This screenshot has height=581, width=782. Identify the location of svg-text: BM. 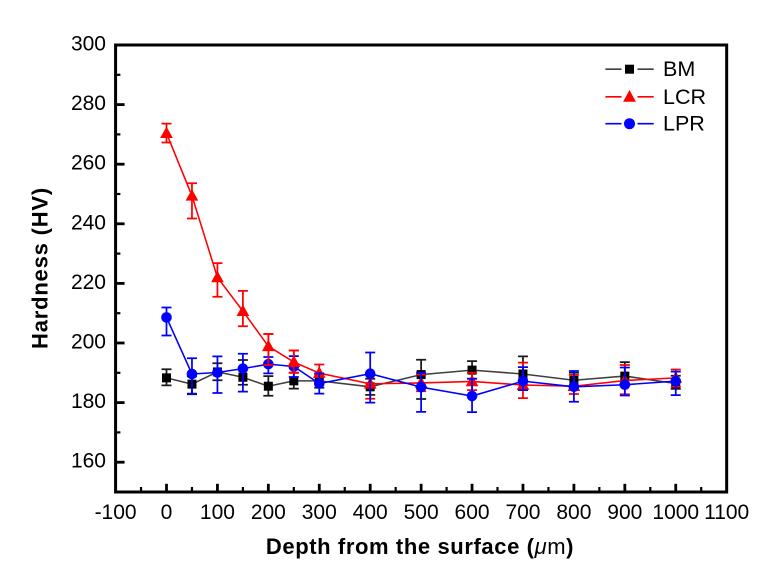
(679, 69).